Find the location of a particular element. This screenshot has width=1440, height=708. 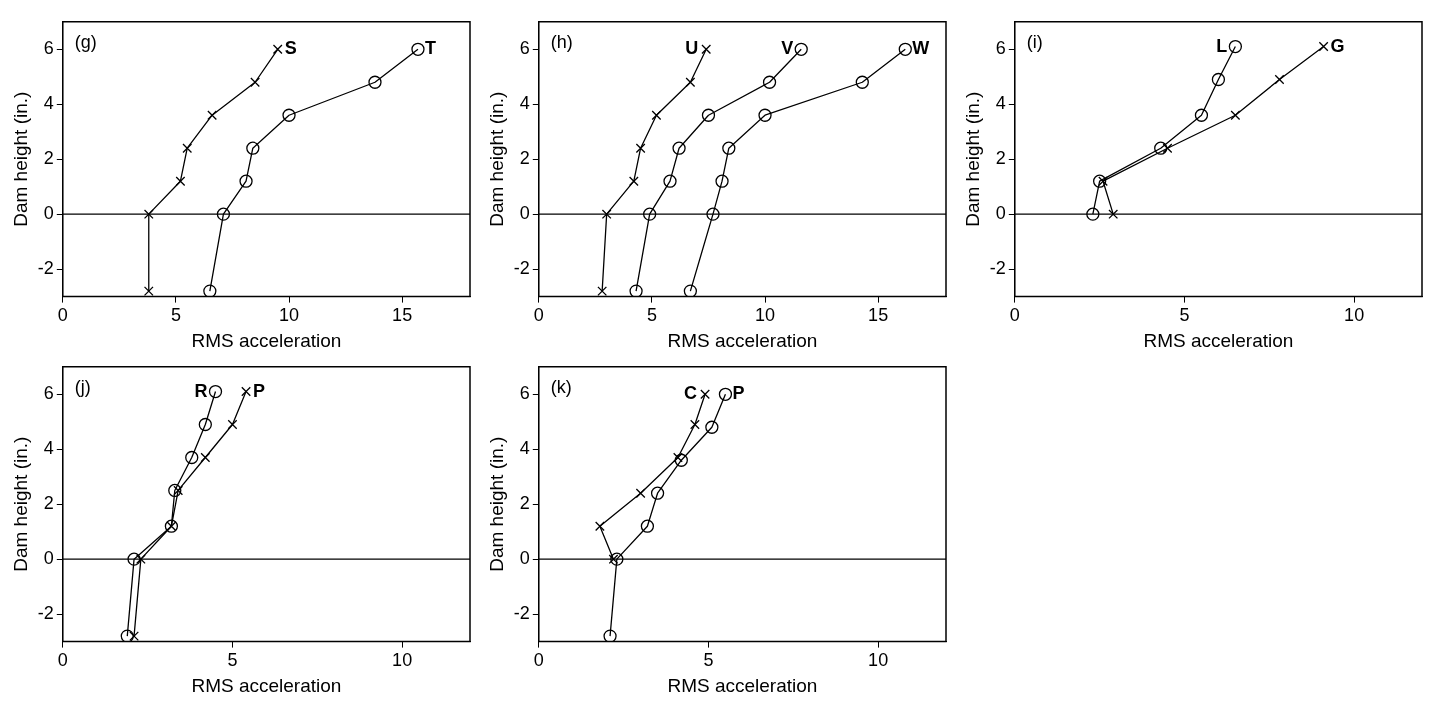

series-label: W is located at coordinates (921, 48).